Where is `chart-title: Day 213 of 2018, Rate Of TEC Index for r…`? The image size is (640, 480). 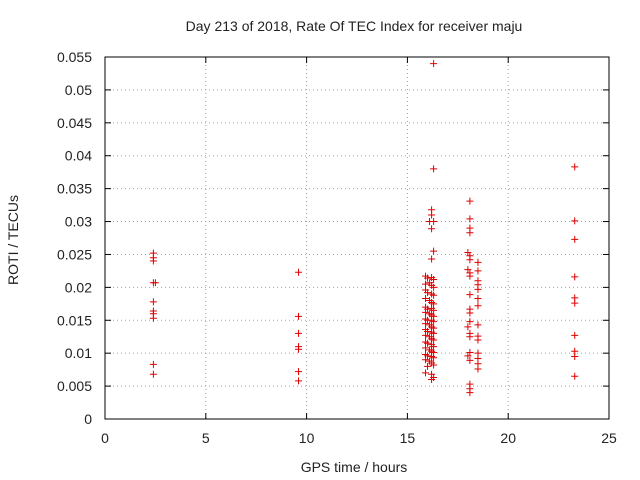 chart-title: Day 213 of 2018, Rate Of TEC Index for r… is located at coordinates (354, 26).